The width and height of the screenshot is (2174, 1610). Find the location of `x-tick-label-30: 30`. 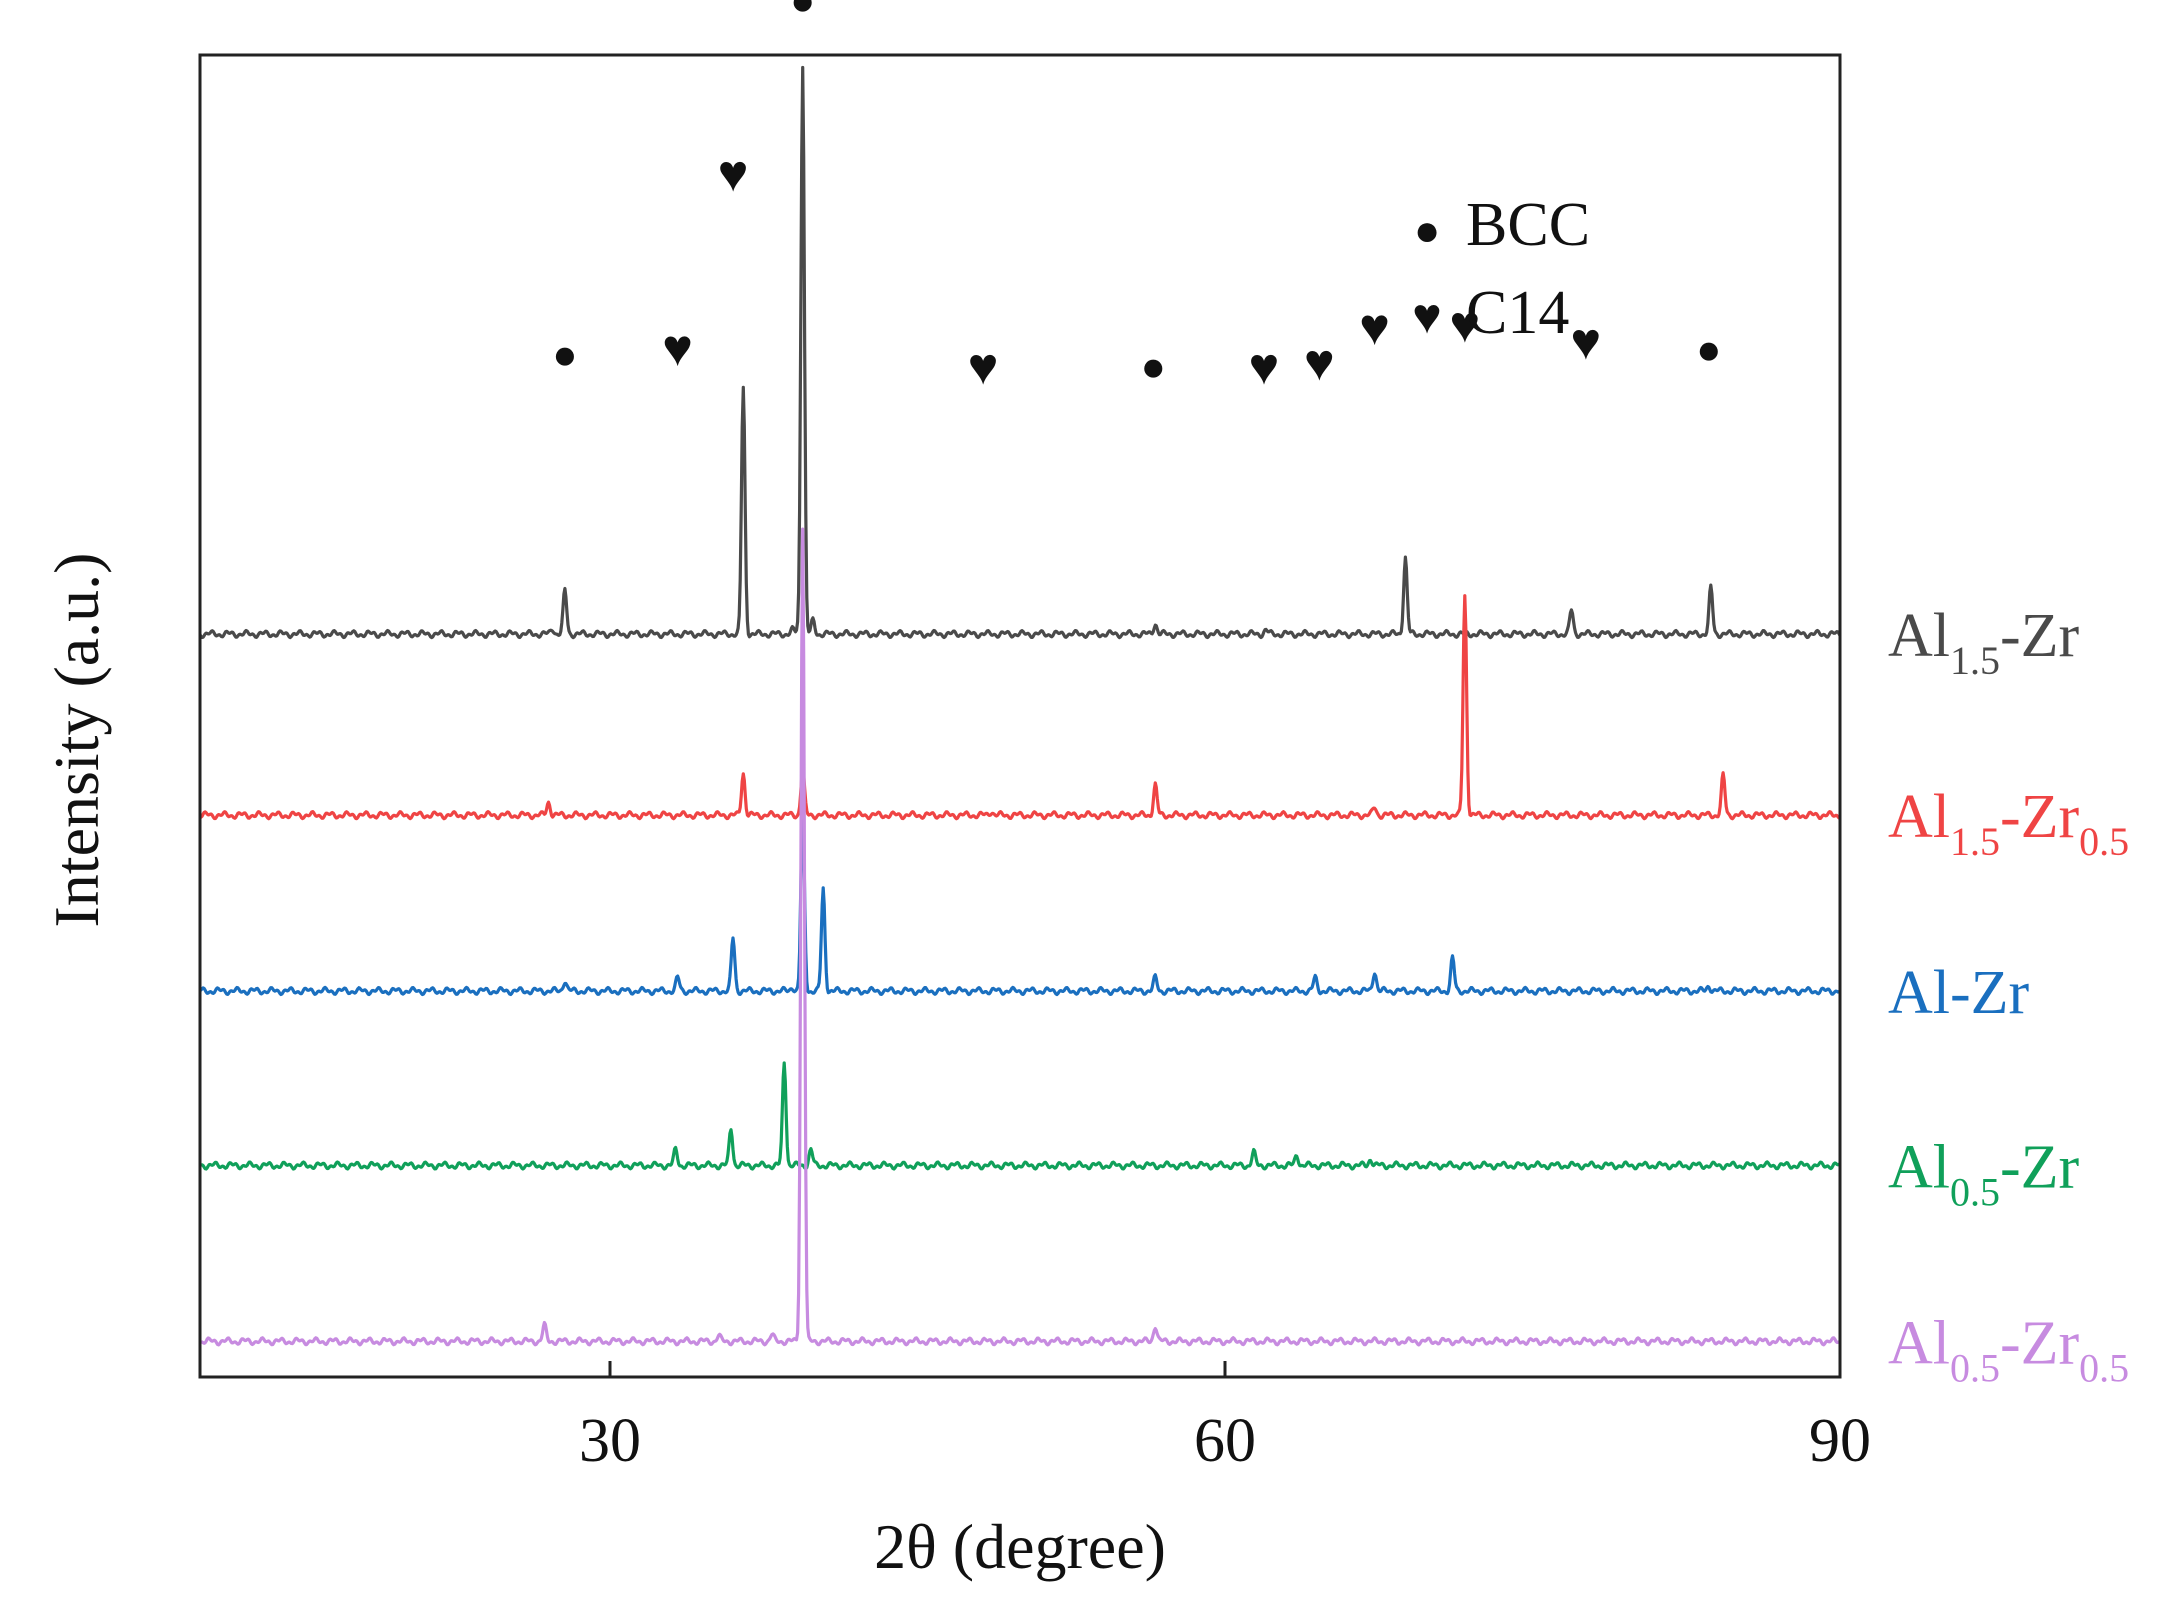

x-tick-label-30: 30 is located at coordinates (610, 1441).